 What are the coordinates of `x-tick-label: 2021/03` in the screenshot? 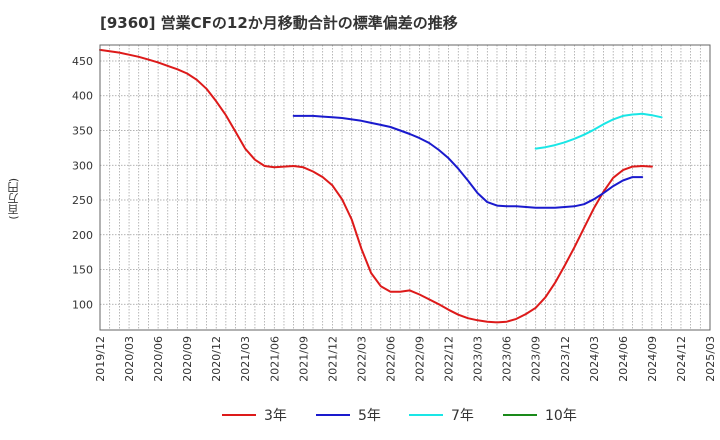 It's located at (245, 359).